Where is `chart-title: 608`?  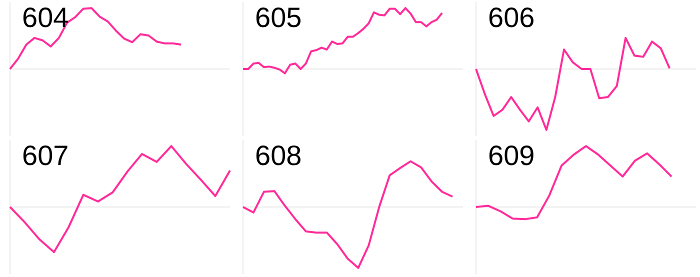
chart-title: 608 is located at coordinates (278, 156).